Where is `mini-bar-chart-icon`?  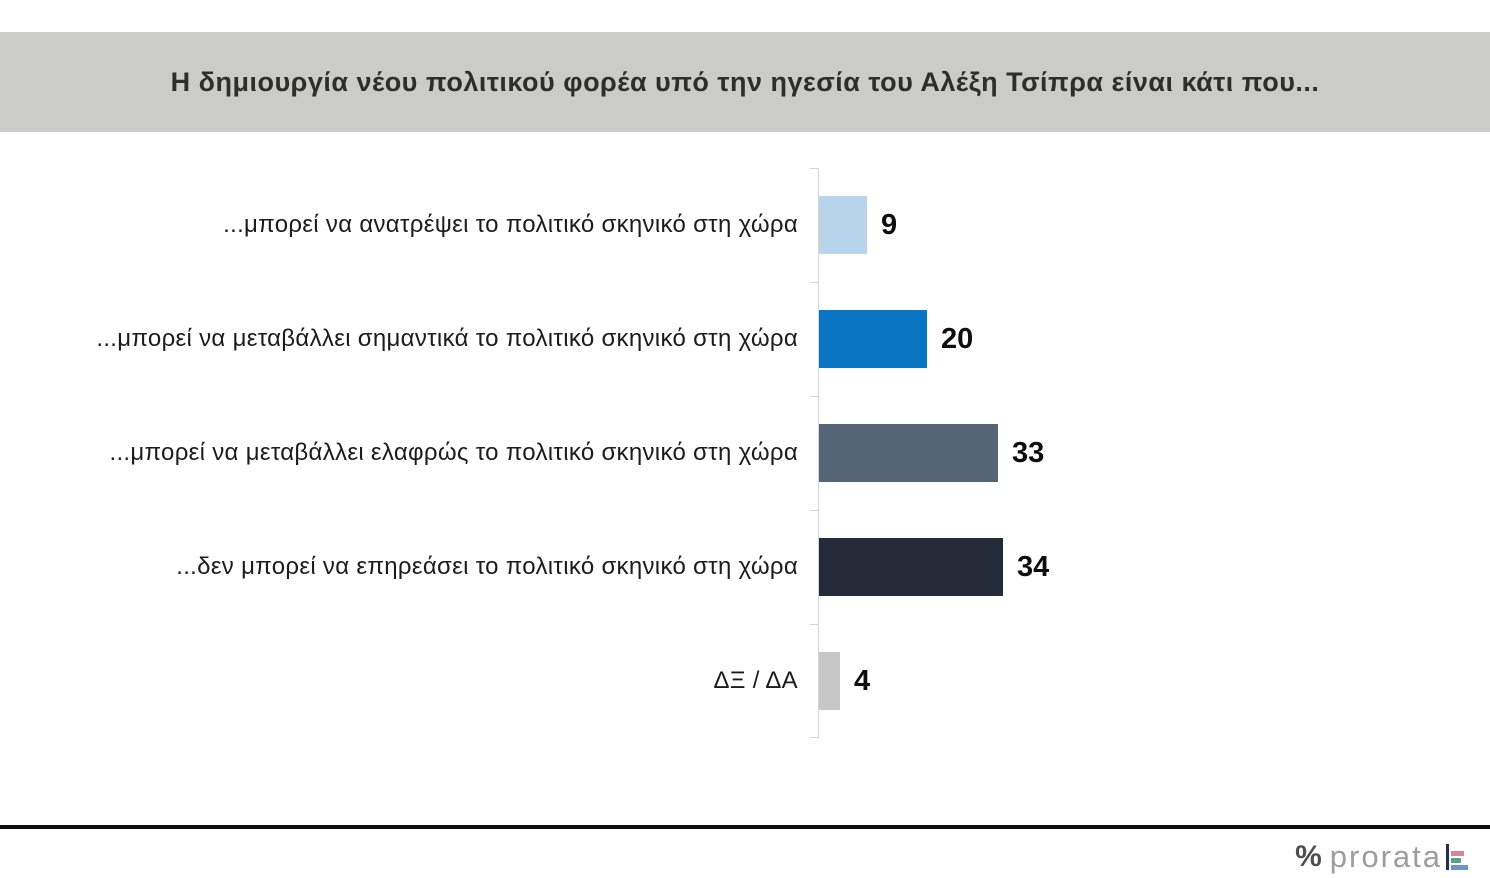 mini-bar-chart-icon is located at coordinates (1457, 857).